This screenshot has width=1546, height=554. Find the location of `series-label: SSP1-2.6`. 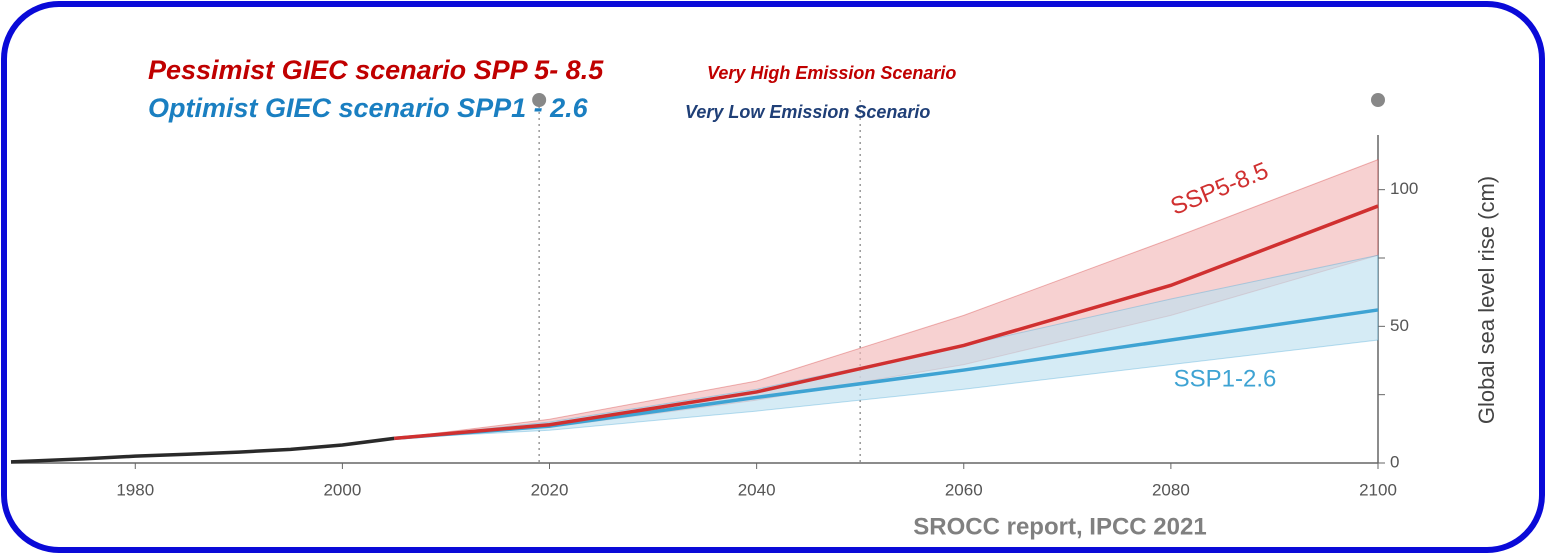

series-label: SSP1-2.6 is located at coordinates (1225, 378).